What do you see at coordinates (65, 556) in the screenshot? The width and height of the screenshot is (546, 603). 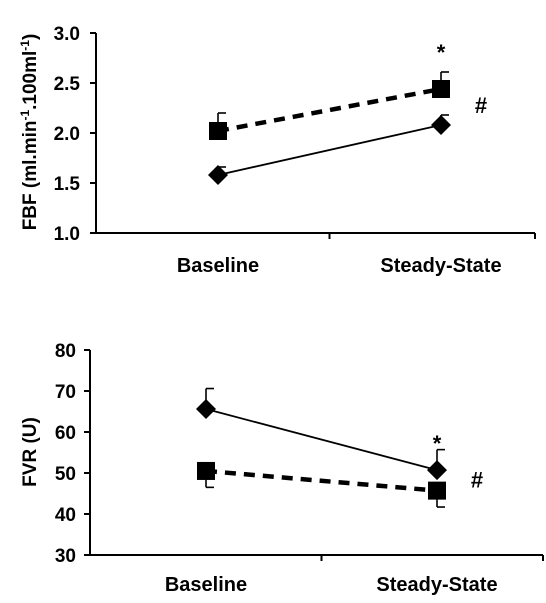 I see `y-tick-label: 30` at bounding box center [65, 556].